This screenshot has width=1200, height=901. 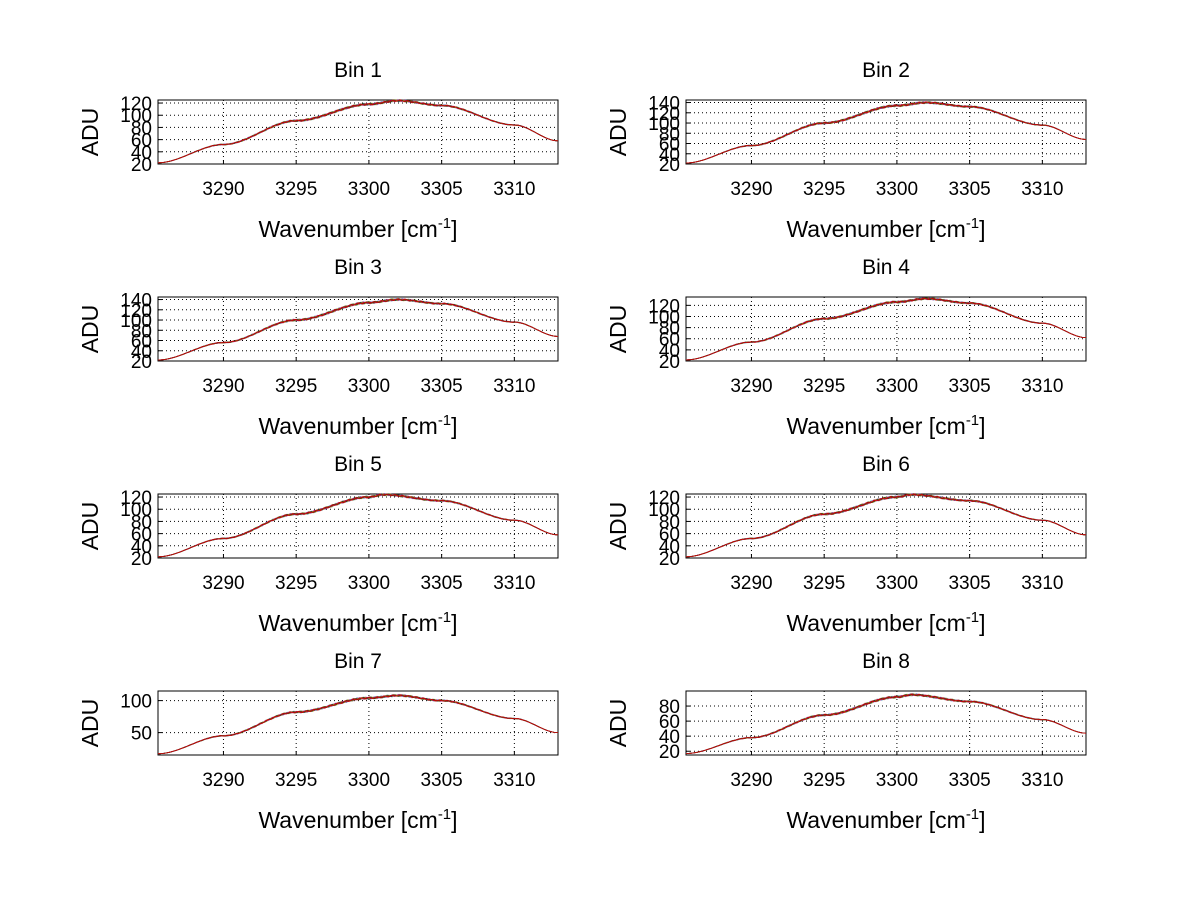 What do you see at coordinates (358, 70) in the screenshot?
I see `subplot-title: Bin 1` at bounding box center [358, 70].